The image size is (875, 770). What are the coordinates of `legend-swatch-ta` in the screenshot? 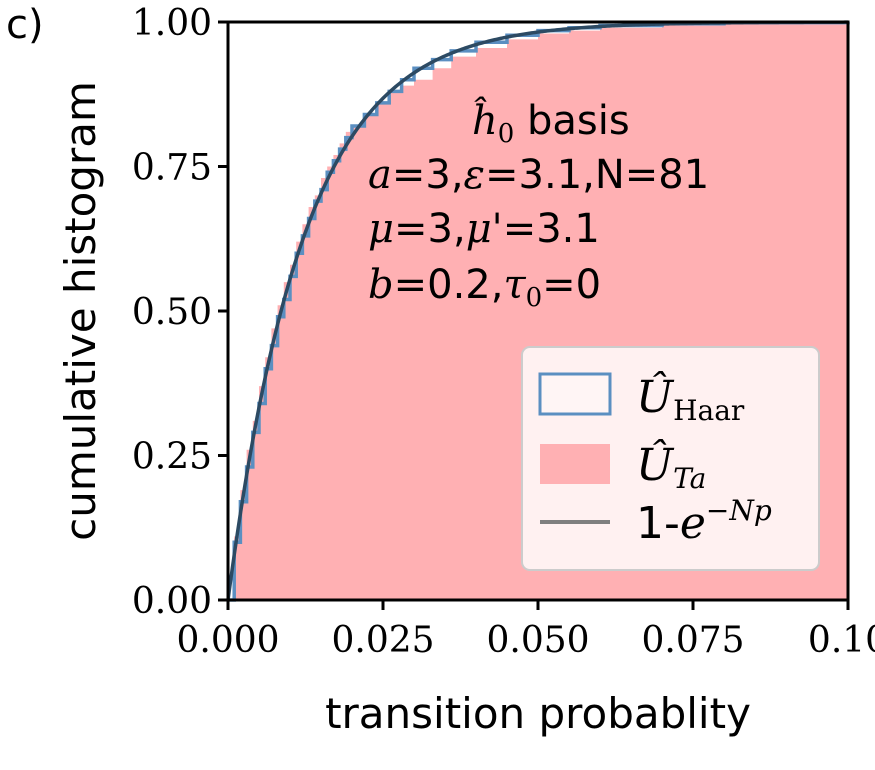 It's located at (575, 464).